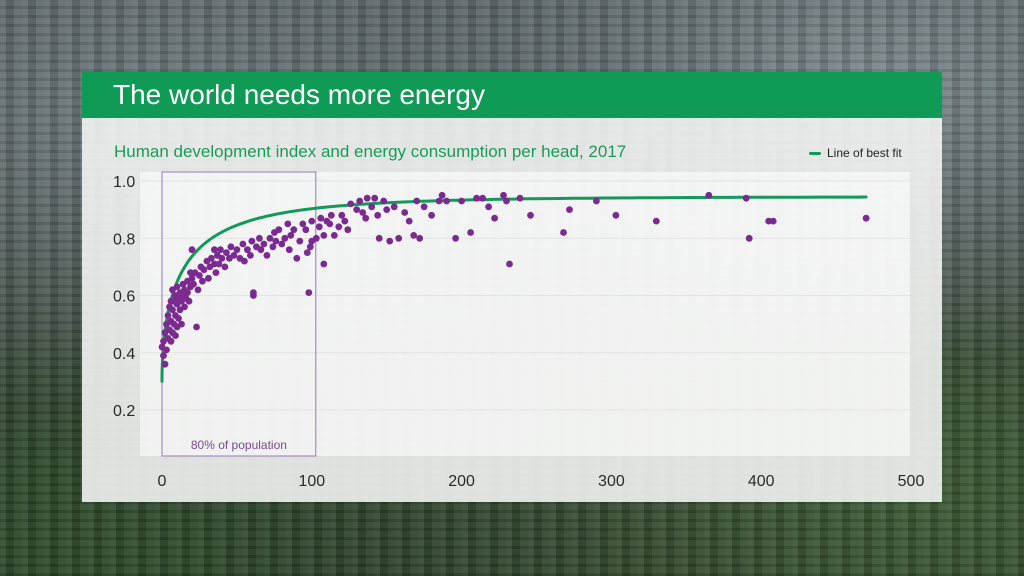  What do you see at coordinates (124, 239) in the screenshot?
I see `y-tick-label-3: 0.8` at bounding box center [124, 239].